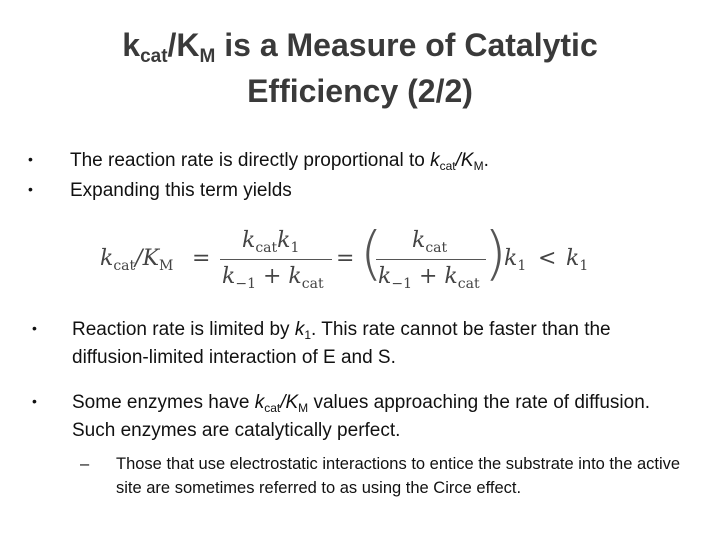 The image size is (720, 540). What do you see at coordinates (366, 191) in the screenshot?
I see `bullet-expanding: Expanding this term yields` at bounding box center [366, 191].